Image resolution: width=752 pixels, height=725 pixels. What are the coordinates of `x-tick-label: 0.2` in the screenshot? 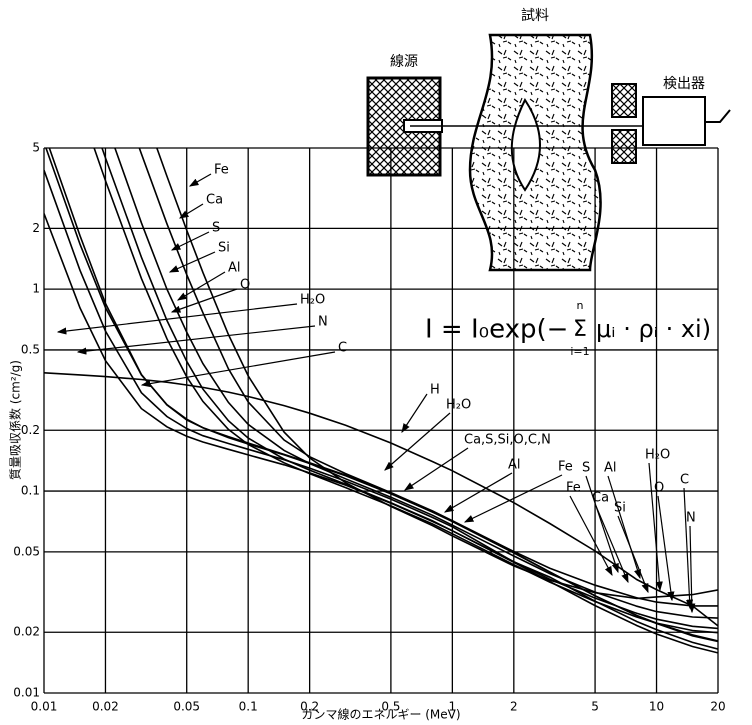 It's located at (309, 707).